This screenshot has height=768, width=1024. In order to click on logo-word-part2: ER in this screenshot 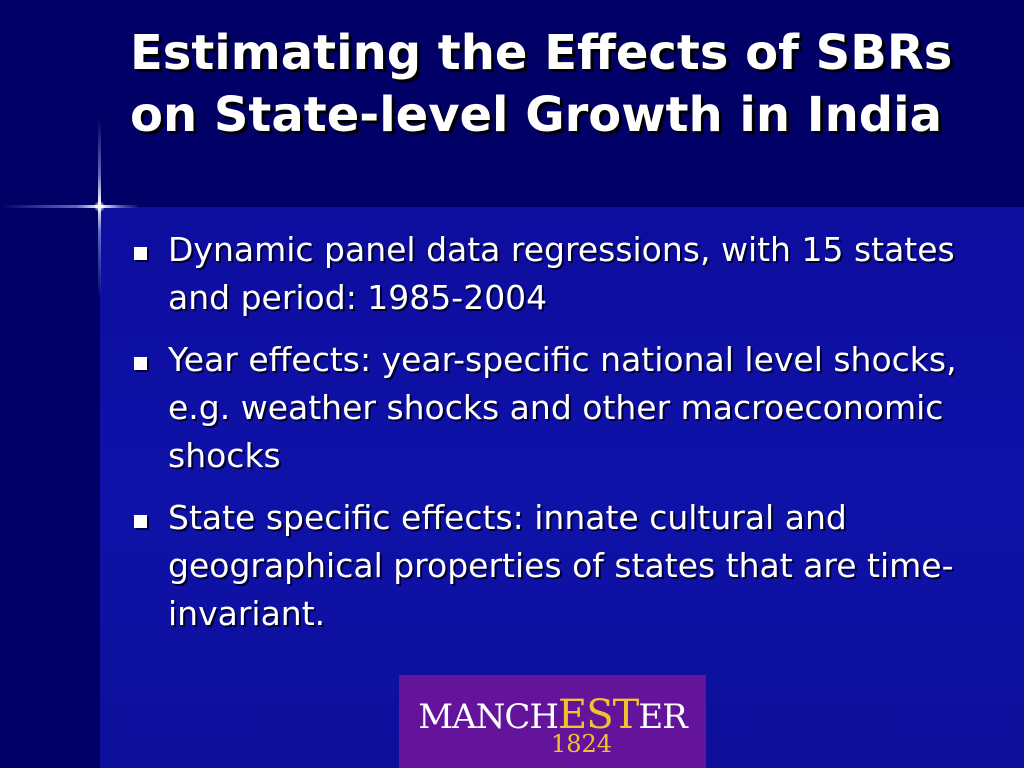, I will do `click(662, 717)`.